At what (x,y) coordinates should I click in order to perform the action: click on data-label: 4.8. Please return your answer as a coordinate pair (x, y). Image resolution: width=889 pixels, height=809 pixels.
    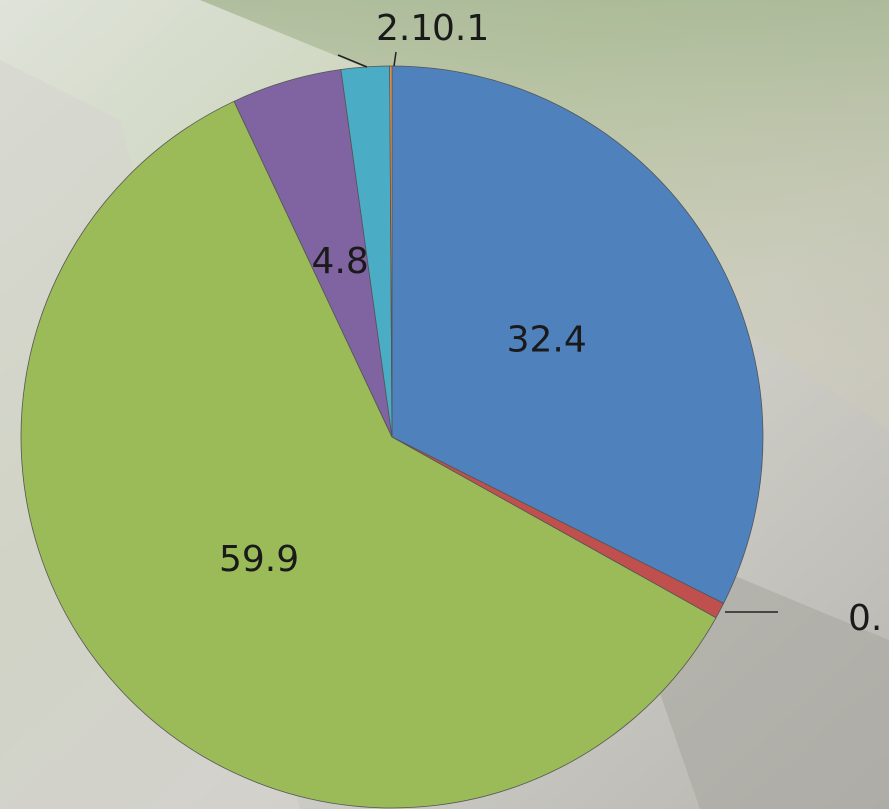
    Looking at the image, I should click on (340, 261).